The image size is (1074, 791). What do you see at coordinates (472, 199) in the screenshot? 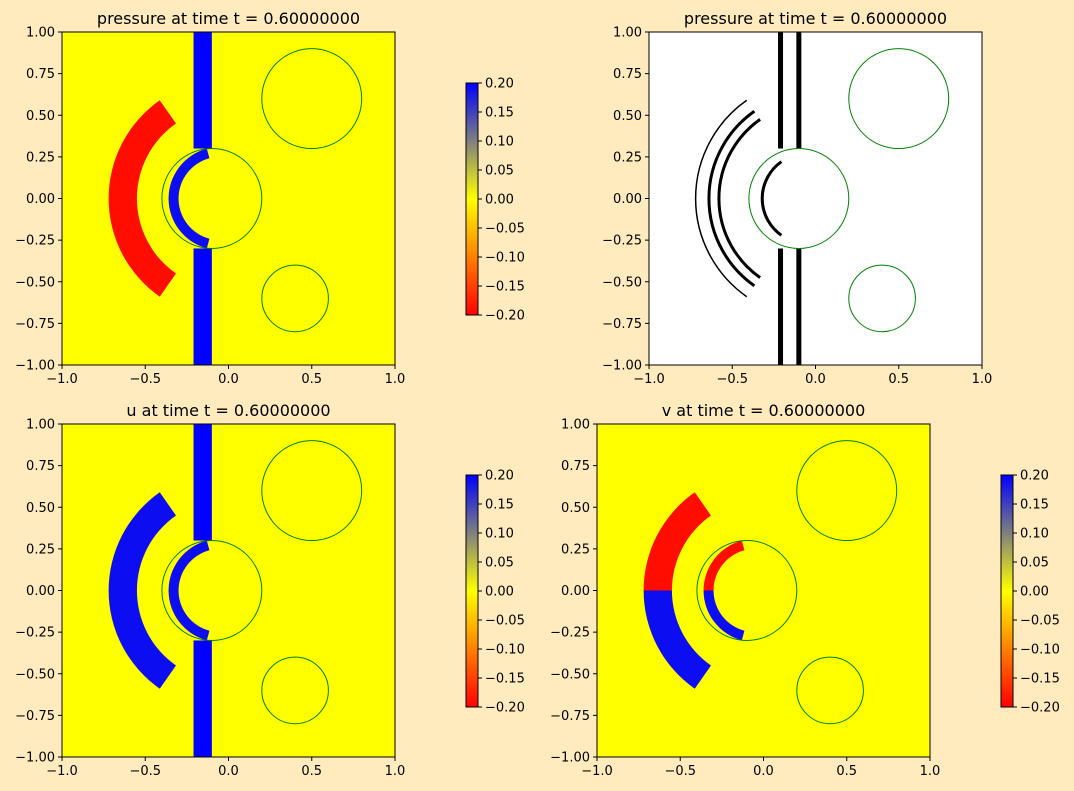
I see `colorbar-gradient` at bounding box center [472, 199].